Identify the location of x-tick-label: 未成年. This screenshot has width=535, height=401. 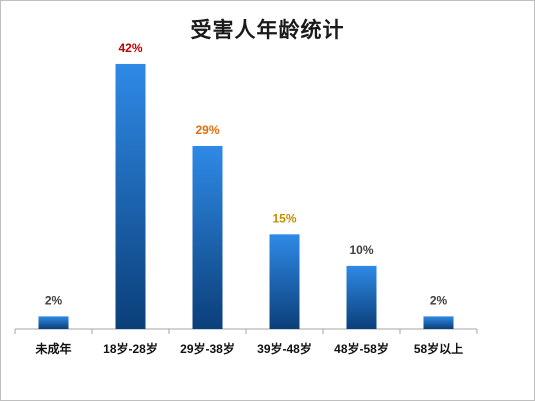
(52, 348).